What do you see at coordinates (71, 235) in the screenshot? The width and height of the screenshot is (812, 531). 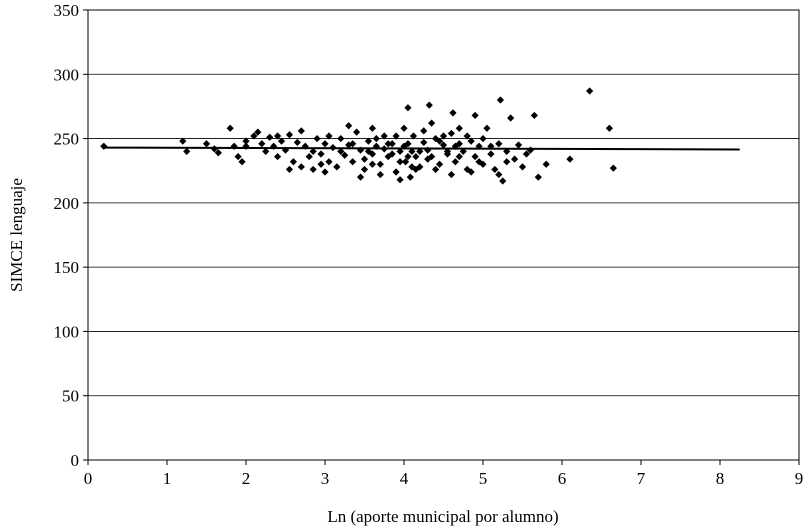 I see `y-axis-ticks: 0 50 100 150 200 250 300 350` at bounding box center [71, 235].